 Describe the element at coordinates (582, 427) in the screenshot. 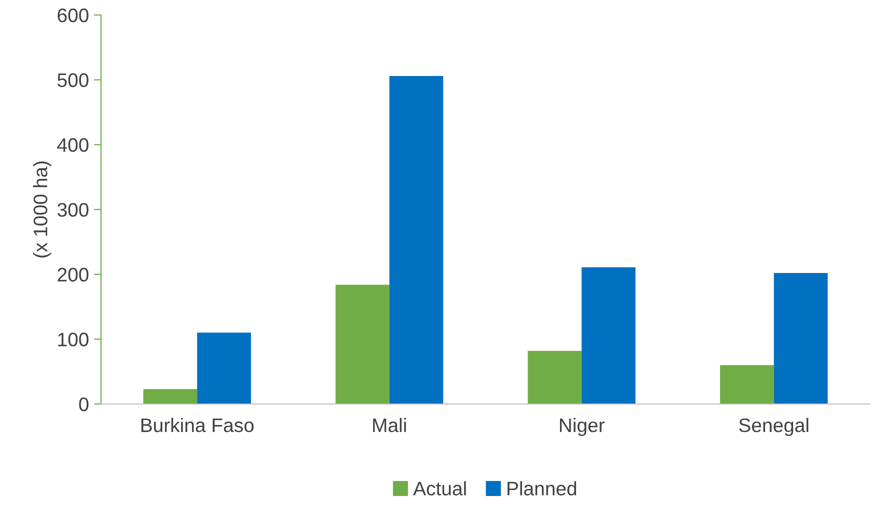

I see `x-tick-label: Niger` at that location.